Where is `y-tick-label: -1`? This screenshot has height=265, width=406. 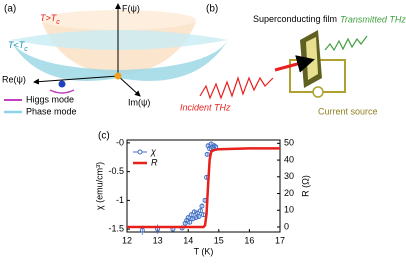 y-tick-label: -1 is located at coordinates (120, 200).